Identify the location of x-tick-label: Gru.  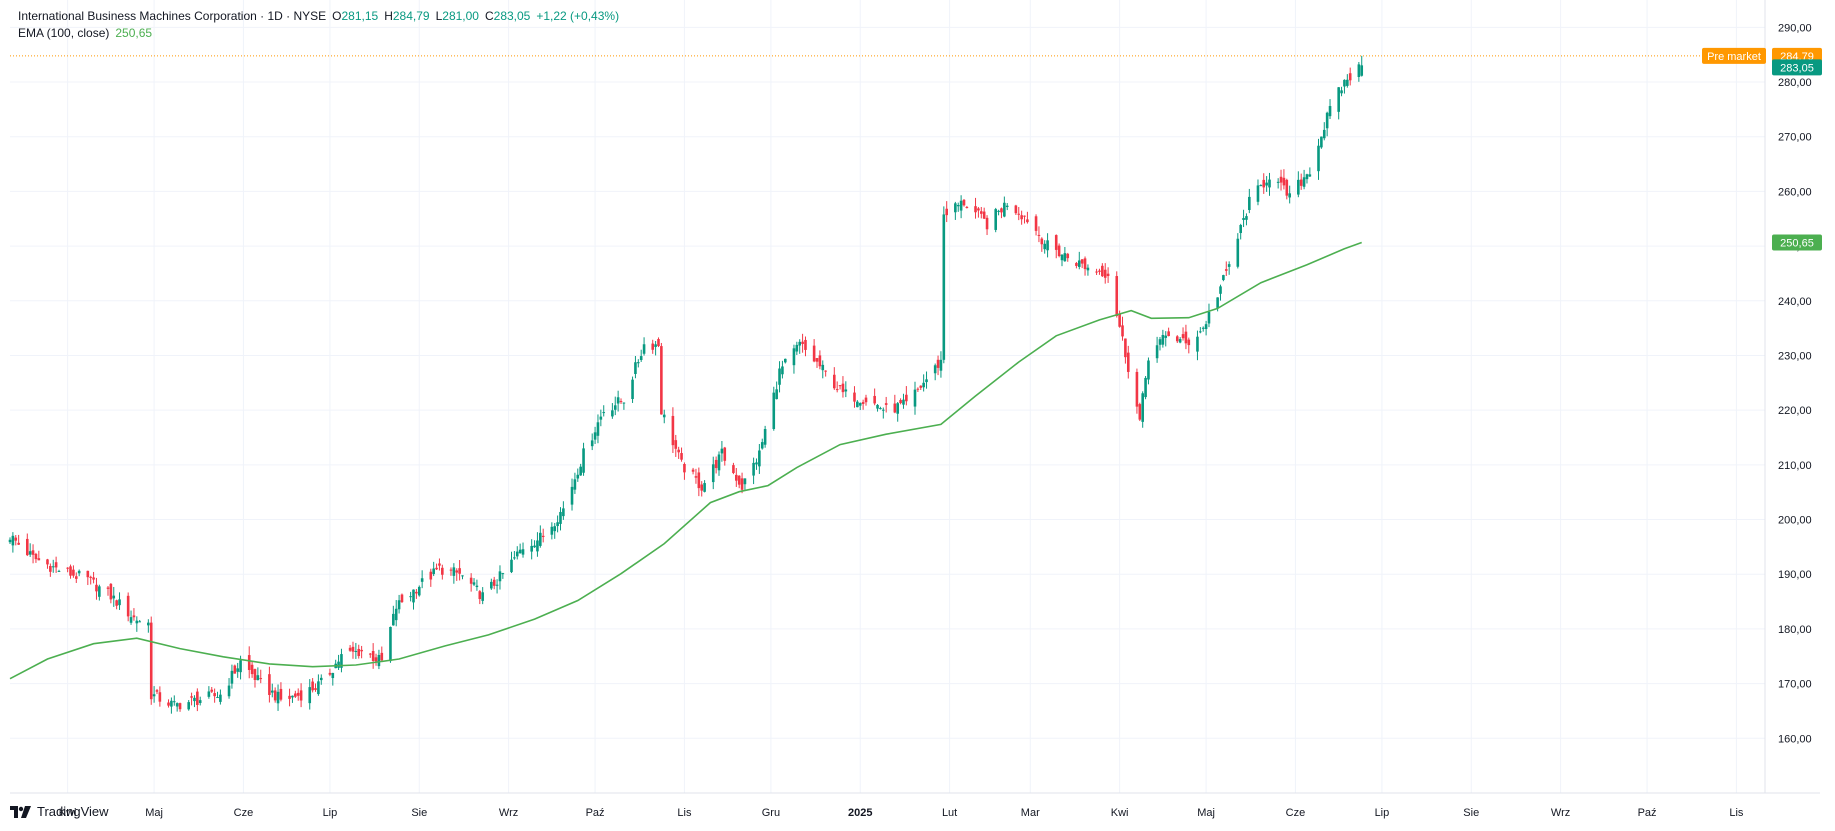
(771, 813).